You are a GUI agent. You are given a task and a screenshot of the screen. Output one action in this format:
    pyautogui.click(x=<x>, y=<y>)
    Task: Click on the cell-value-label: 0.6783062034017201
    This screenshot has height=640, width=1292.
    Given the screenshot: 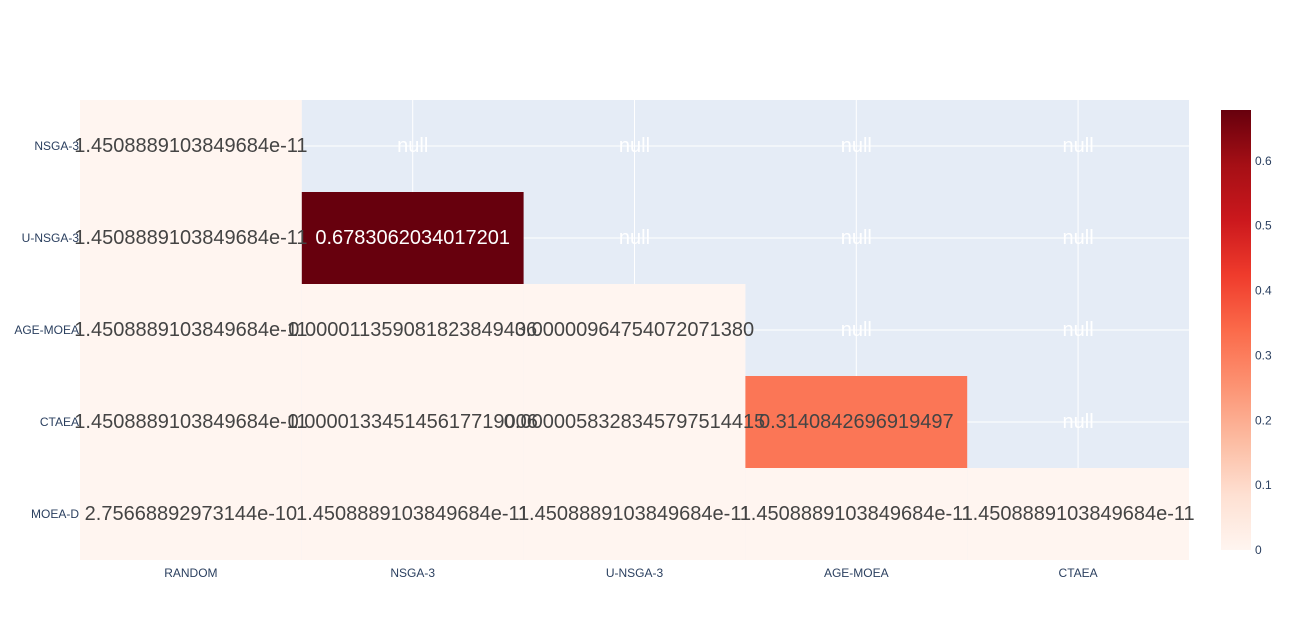 What is the action you would take?
    pyautogui.click(x=412, y=238)
    